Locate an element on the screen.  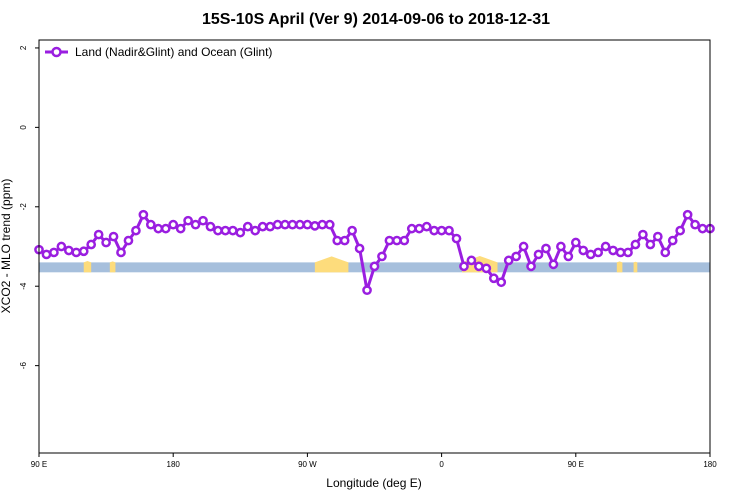
x-axis: 90 E 180 90 W 0 90 E 180 is located at coordinates (374, 461).